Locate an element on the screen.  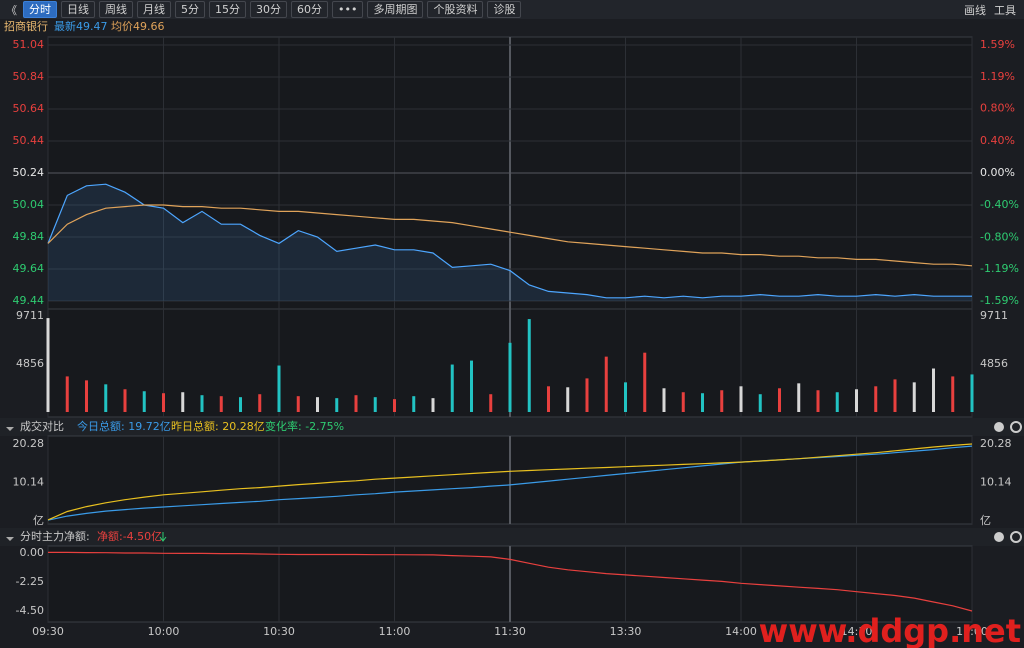
x-tick-label: 10:30 is located at coordinates (279, 631).